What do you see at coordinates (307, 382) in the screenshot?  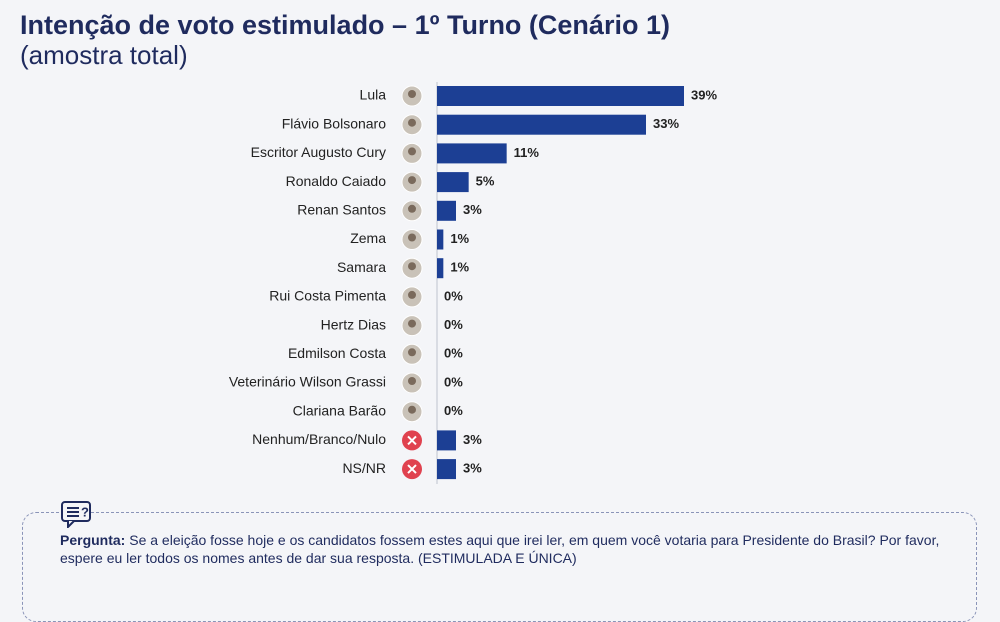 I see `category-label: Veterinário Wilson Grassi` at bounding box center [307, 382].